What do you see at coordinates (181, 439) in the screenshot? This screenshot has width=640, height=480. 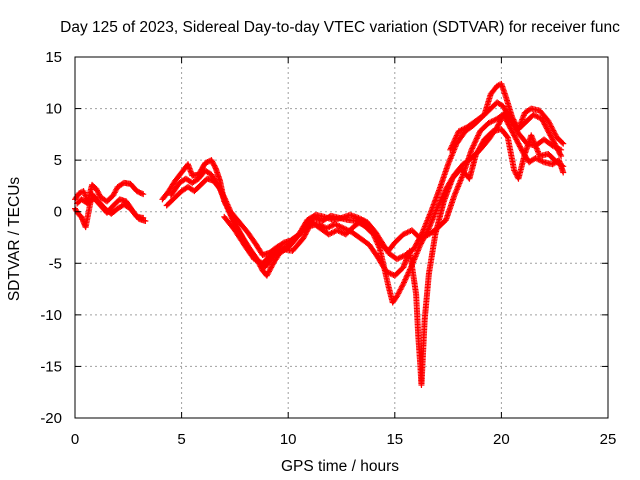 I see `x-tick-label: 5` at bounding box center [181, 439].